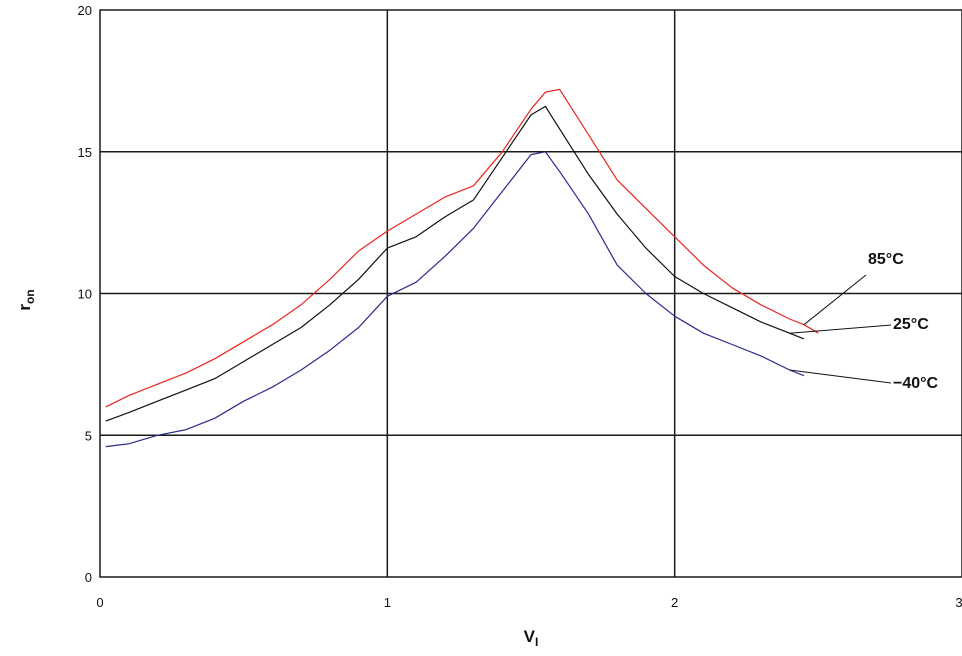 Image resolution: width=962 pixels, height=656 pixels. What do you see at coordinates (958, 602) in the screenshot?
I see `x-tick-label: 3` at bounding box center [958, 602].